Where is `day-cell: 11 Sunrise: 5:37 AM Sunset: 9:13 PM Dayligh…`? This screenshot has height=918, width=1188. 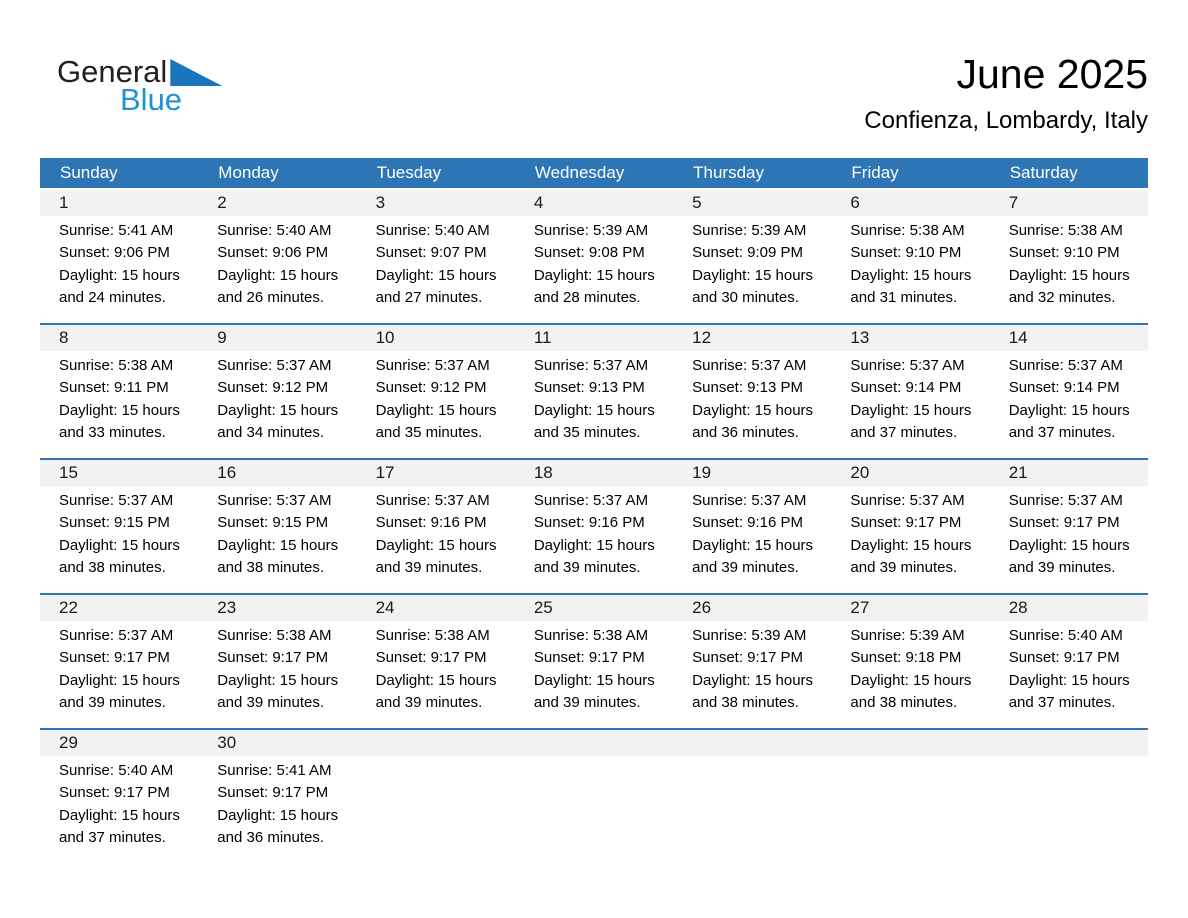 day-cell: 11 Sunrise: 5:37 AM Sunset: 9:13 PM Dayligh… is located at coordinates (594, 391).